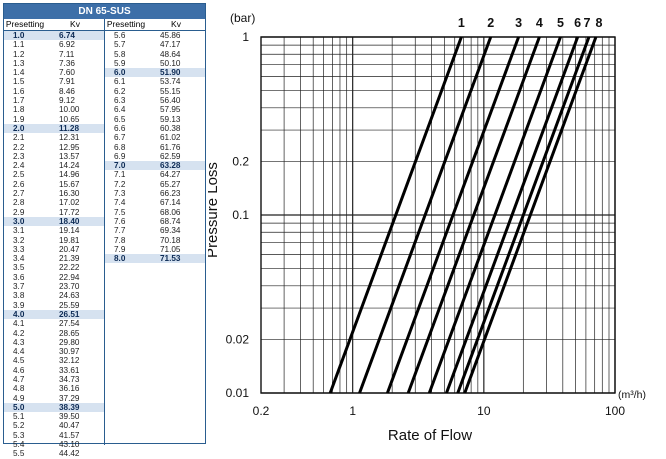 Image resolution: width=666 pixels, height=459 pixels. What do you see at coordinates (155, 230) in the screenshot?
I see `table-row: 7.7 69.34` at bounding box center [155, 230].